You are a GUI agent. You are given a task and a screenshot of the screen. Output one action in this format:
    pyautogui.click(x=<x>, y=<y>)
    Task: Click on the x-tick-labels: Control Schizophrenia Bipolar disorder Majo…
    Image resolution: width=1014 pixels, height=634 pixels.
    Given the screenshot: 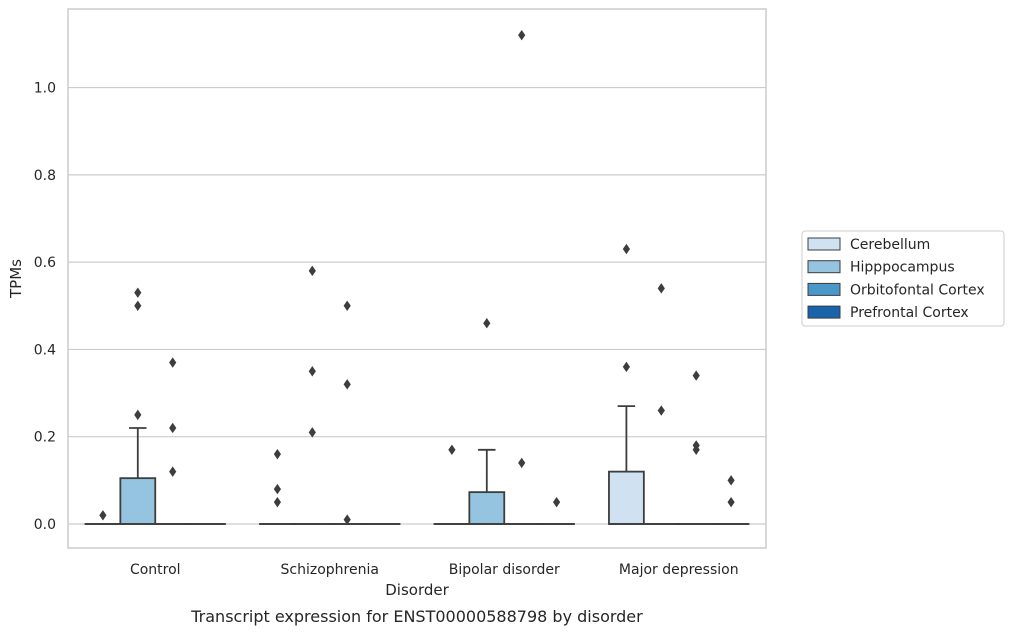 What is the action you would take?
    pyautogui.click(x=434, y=570)
    